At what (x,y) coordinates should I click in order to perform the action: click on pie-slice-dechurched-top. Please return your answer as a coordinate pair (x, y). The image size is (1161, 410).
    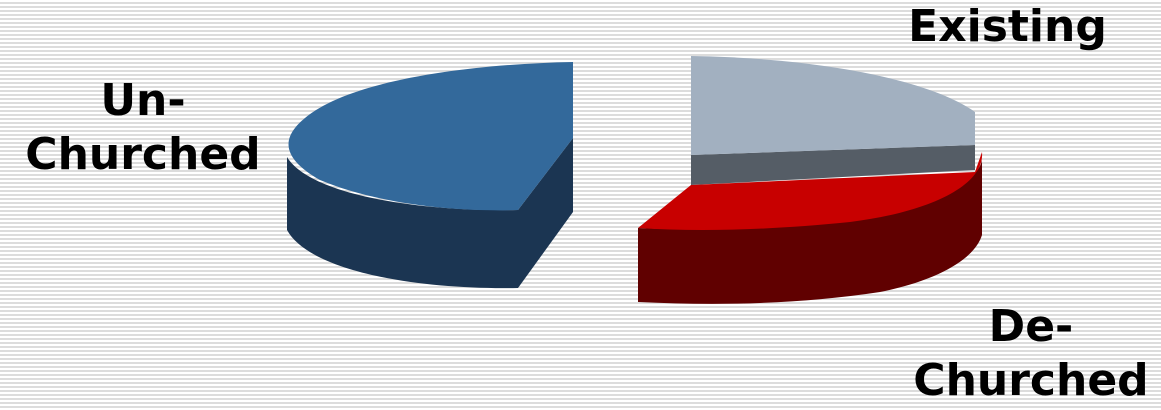
    Looking at the image, I should click on (810, 191).